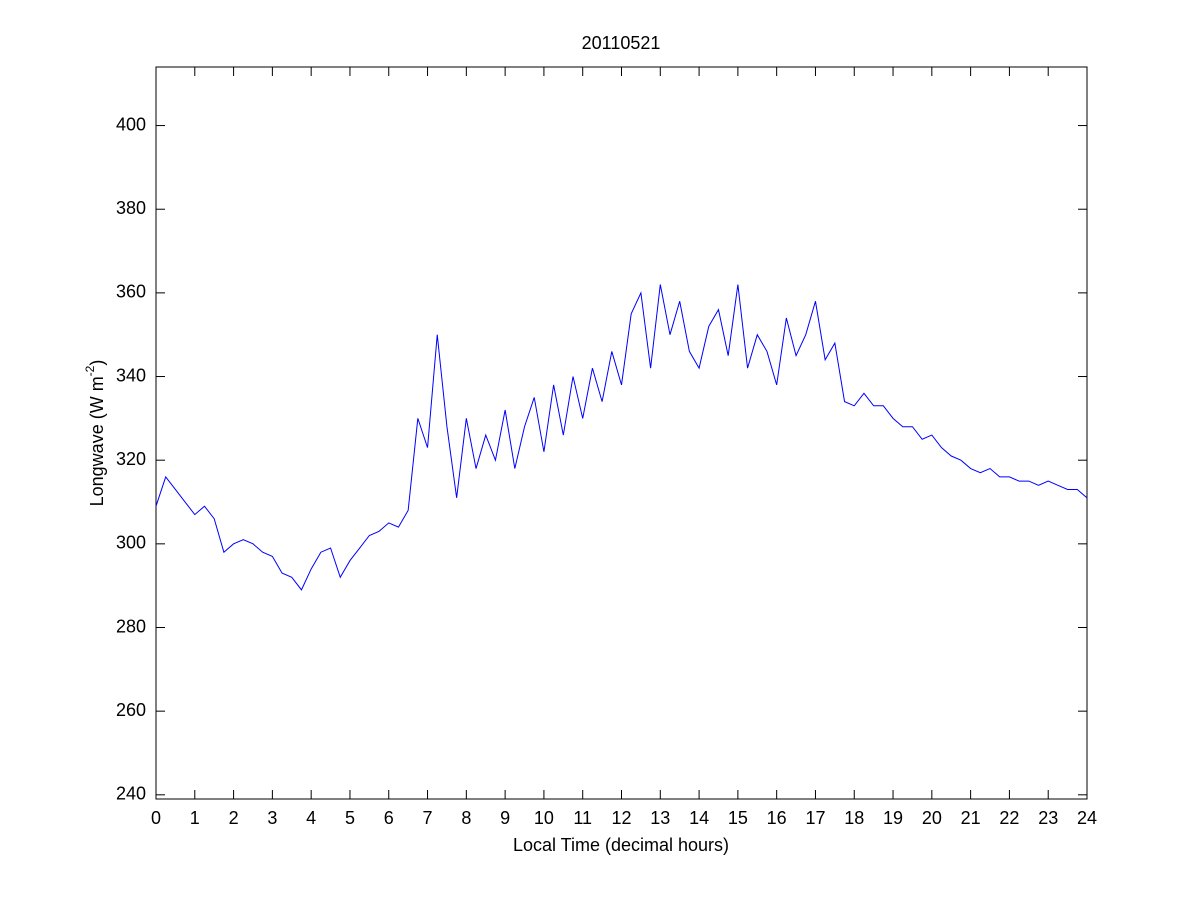 The height and width of the screenshot is (900, 1201). What do you see at coordinates (234, 818) in the screenshot?
I see `x-tick-label: 2` at bounding box center [234, 818].